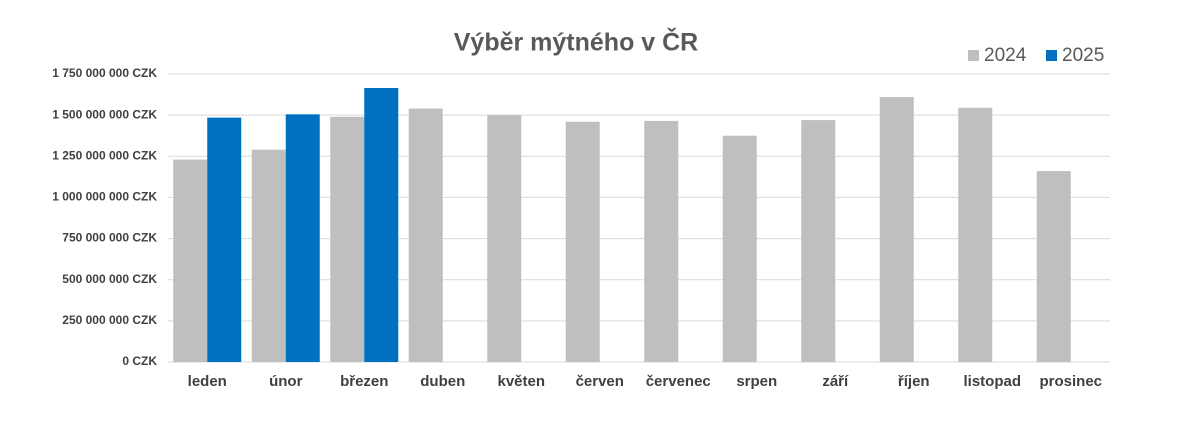 Image resolution: width=1200 pixels, height=442 pixels. I want to click on x-tick-label: prosinec, so click(1070, 381).